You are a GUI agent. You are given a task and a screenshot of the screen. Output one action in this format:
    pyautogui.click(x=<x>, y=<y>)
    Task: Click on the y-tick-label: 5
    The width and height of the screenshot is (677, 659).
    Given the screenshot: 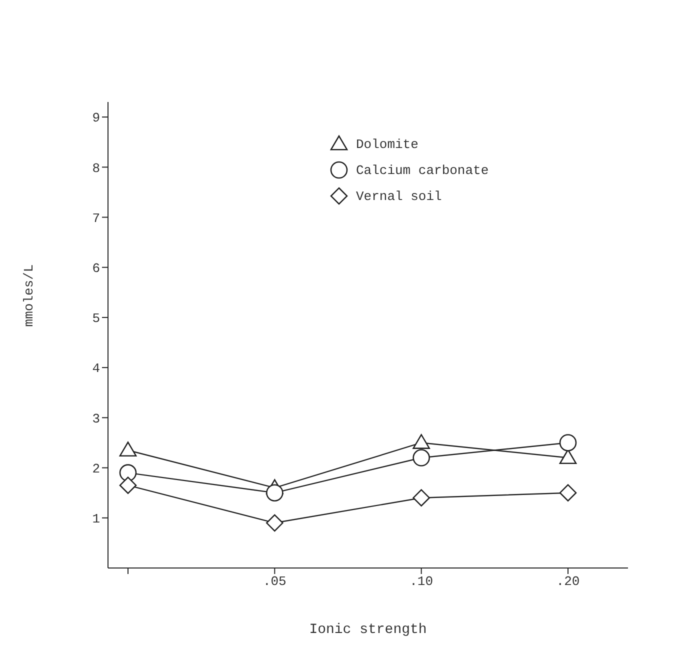 What is the action you would take?
    pyautogui.click(x=96, y=318)
    